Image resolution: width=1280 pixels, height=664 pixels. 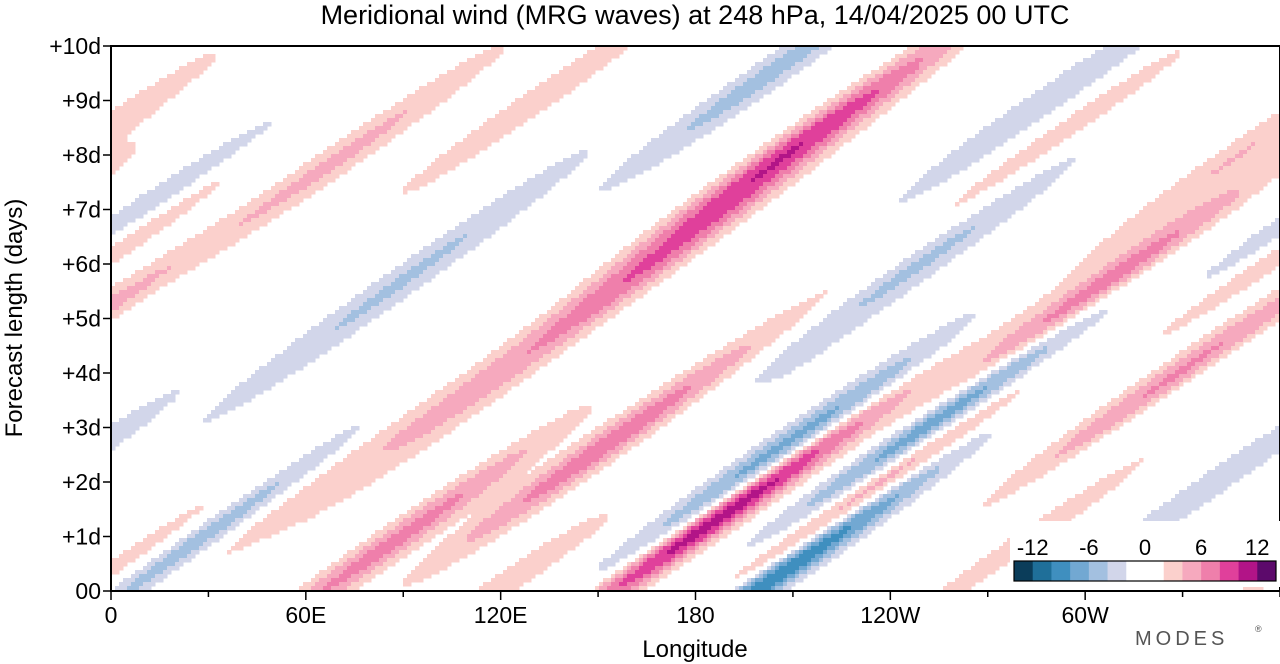 What do you see at coordinates (1086, 615) in the screenshot?
I see `x-tick-label: 60W` at bounding box center [1086, 615].